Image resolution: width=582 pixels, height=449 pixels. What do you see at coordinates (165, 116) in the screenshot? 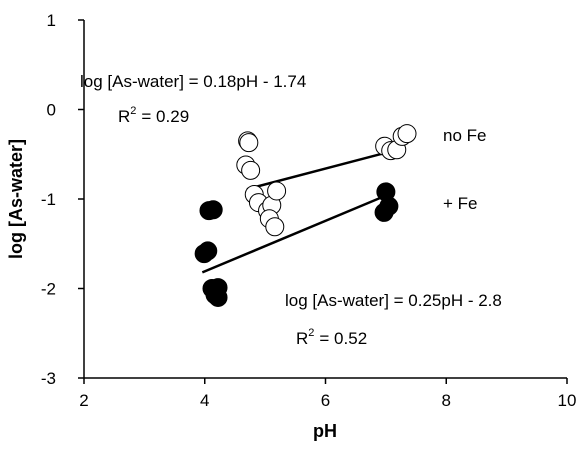
I see `r-squared-value: = 0.29` at bounding box center [165, 116].